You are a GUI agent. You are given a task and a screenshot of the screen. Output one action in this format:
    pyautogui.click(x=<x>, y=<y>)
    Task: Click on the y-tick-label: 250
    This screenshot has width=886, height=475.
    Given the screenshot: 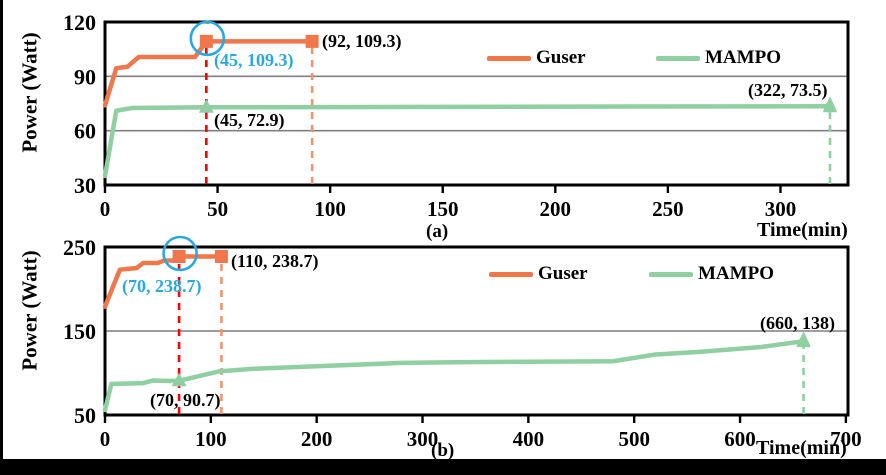 What is the action you would take?
    pyautogui.click(x=79, y=247)
    